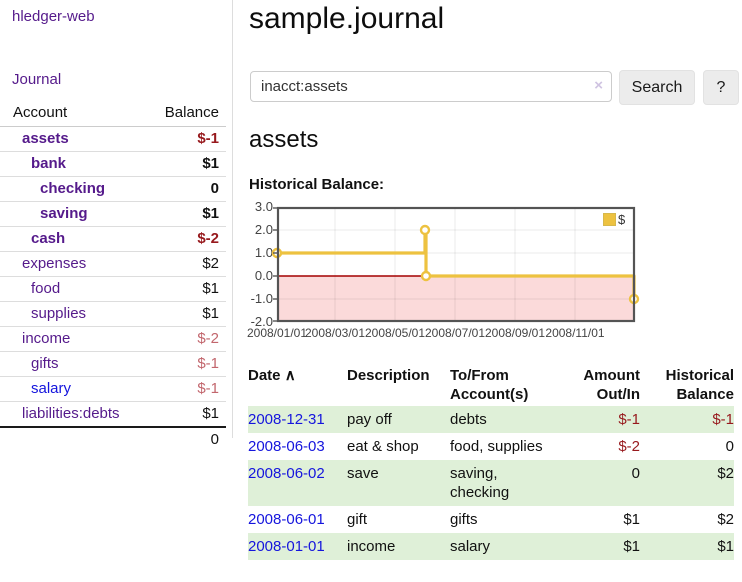 This screenshot has width=742, height=582. What do you see at coordinates (286, 473) in the screenshot?
I see `transaction-date-link: 2008-06-02` at bounding box center [286, 473].